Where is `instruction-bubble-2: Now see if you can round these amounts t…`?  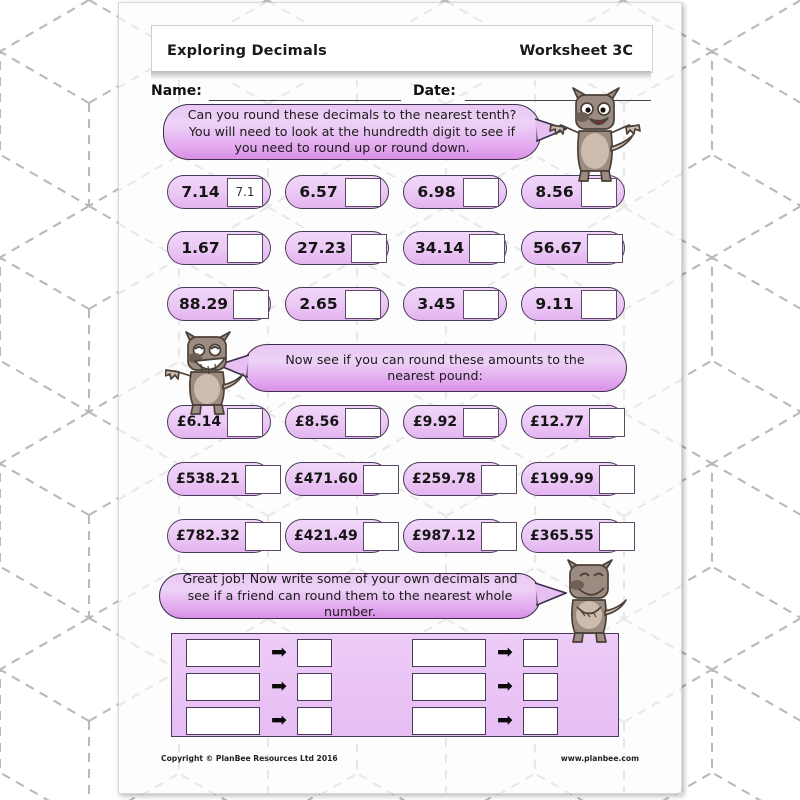 instruction-bubble-2: Now see if you can round these amounts t… is located at coordinates (435, 368).